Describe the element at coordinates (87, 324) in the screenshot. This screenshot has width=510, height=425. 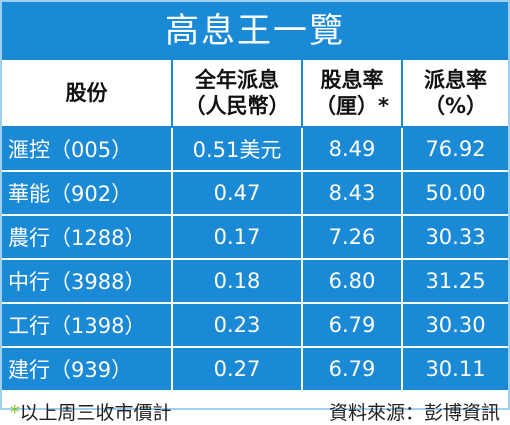
I see `table-cell: 工行（1398）` at that location.